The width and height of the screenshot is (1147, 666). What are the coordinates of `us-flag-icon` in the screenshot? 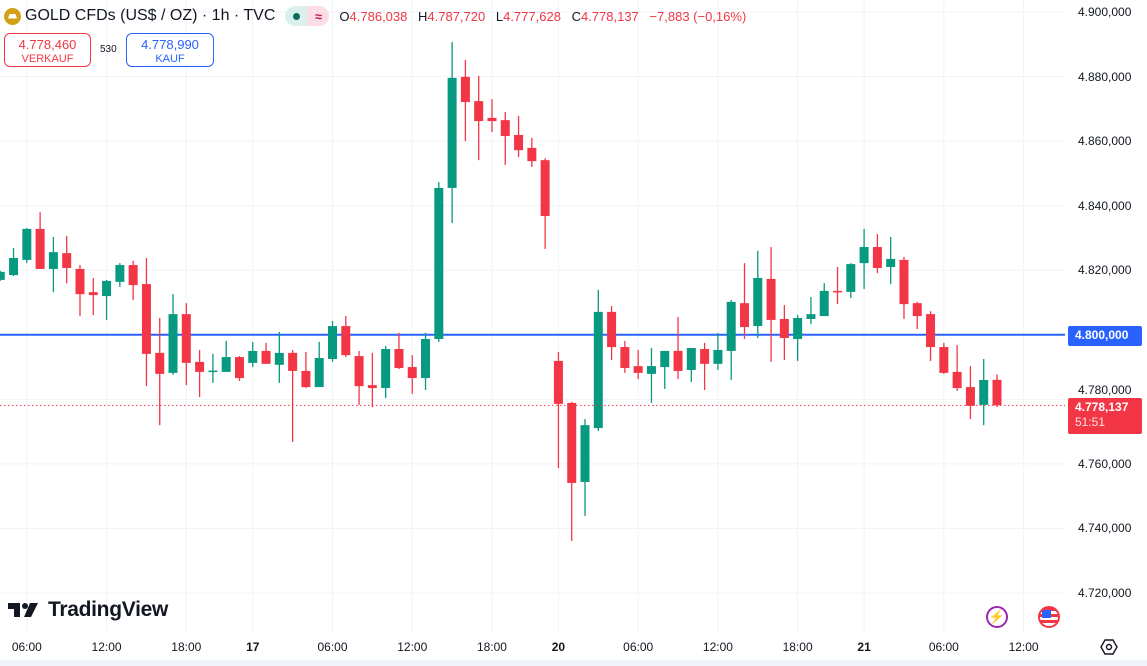 It's located at (1049, 617).